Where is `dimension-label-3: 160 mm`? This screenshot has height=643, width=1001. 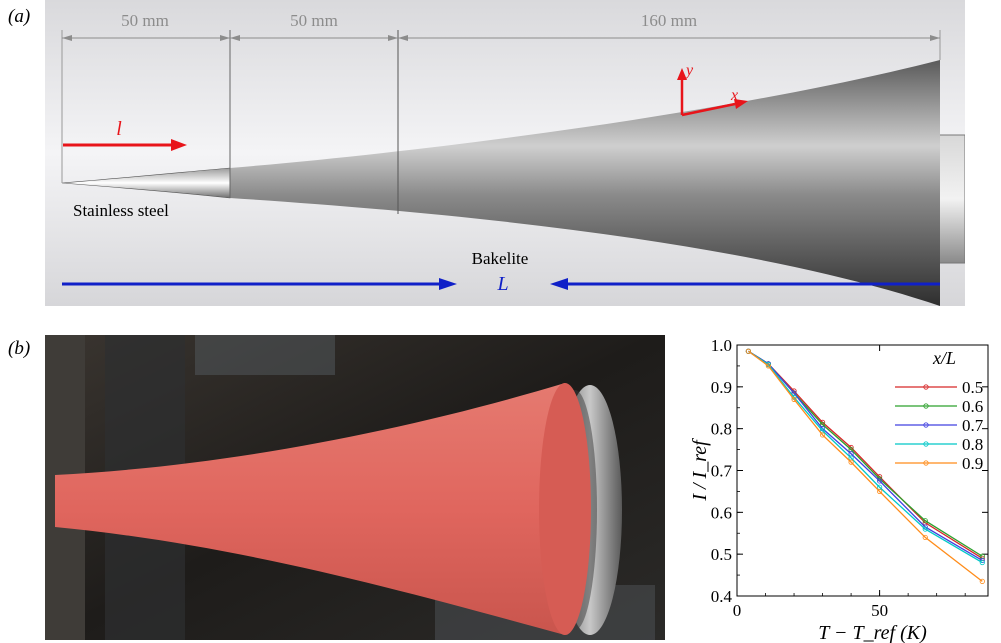 dimension-label-3: 160 mm is located at coordinates (669, 20).